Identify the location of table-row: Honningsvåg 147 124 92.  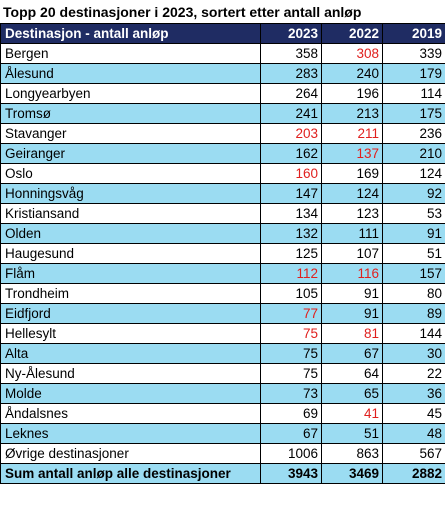
(222, 193).